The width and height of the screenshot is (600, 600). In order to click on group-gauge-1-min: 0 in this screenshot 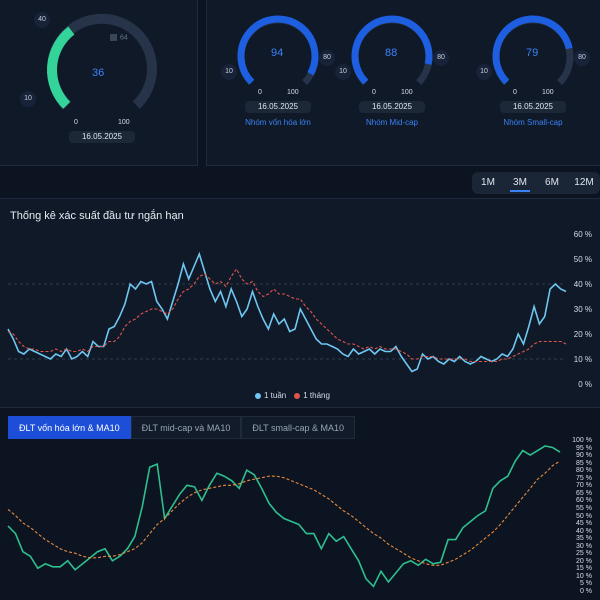, I will do `click(374, 92)`.